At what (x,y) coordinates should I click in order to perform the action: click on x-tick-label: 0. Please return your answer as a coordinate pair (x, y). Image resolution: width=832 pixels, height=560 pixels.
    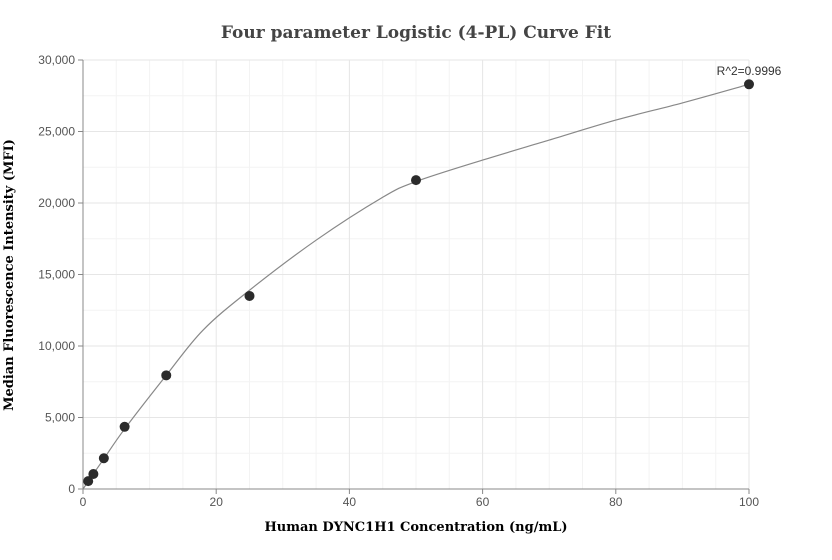
    Looking at the image, I should click on (83, 502).